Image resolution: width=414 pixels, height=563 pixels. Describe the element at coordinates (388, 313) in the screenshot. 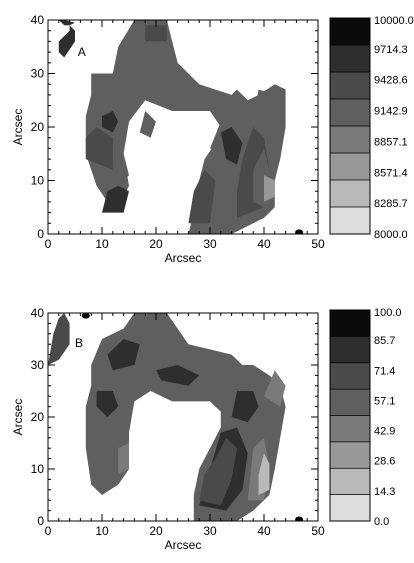

I see `colorbar-label: 100.0` at that location.